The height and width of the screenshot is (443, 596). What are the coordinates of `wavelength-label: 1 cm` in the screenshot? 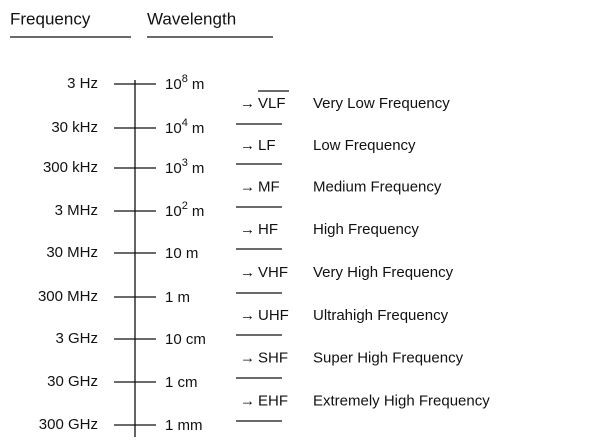 It's located at (181, 382).